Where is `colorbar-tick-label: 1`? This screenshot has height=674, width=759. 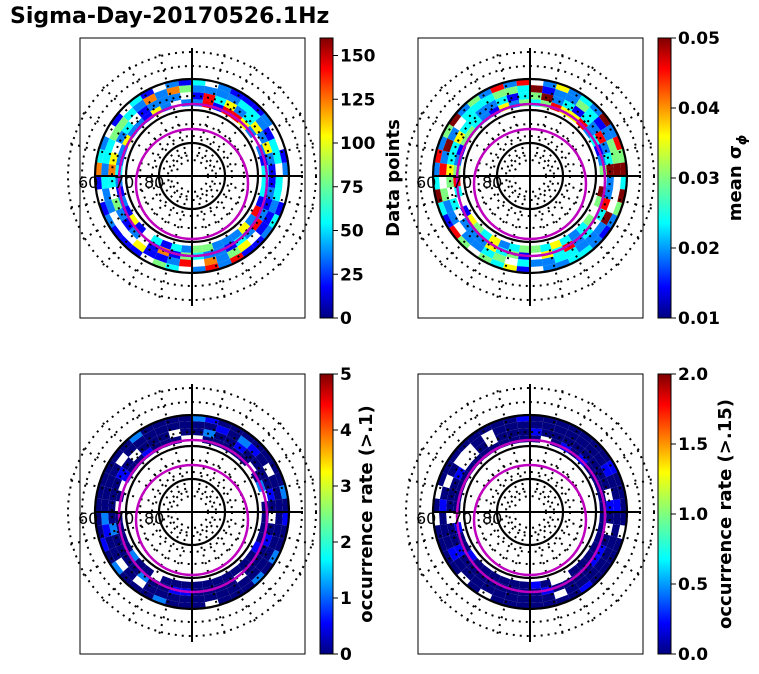
colorbar-tick-label: 1 is located at coordinates (346, 599).